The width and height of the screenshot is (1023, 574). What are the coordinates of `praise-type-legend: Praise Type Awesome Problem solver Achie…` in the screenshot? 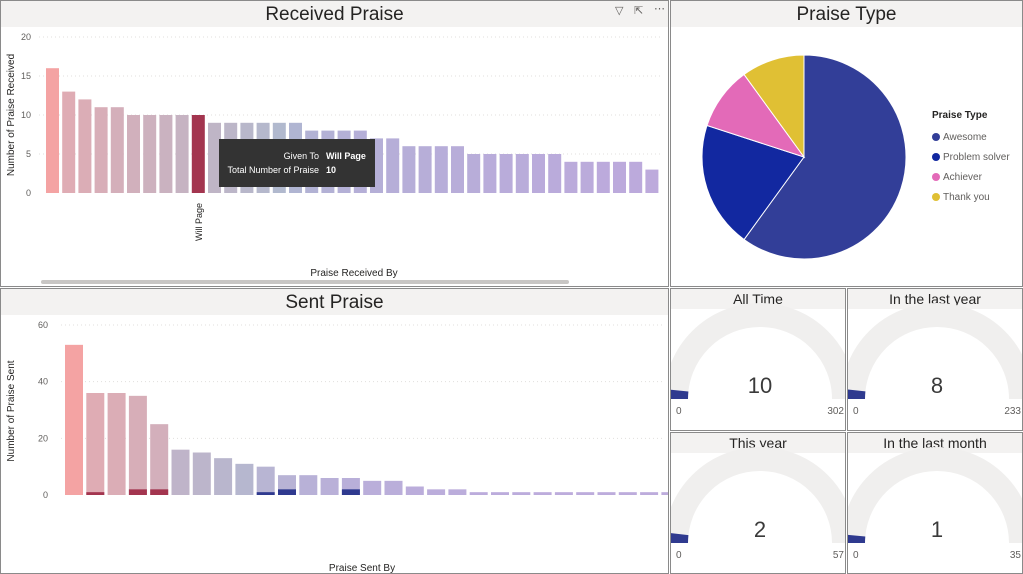 It's located at (971, 158).